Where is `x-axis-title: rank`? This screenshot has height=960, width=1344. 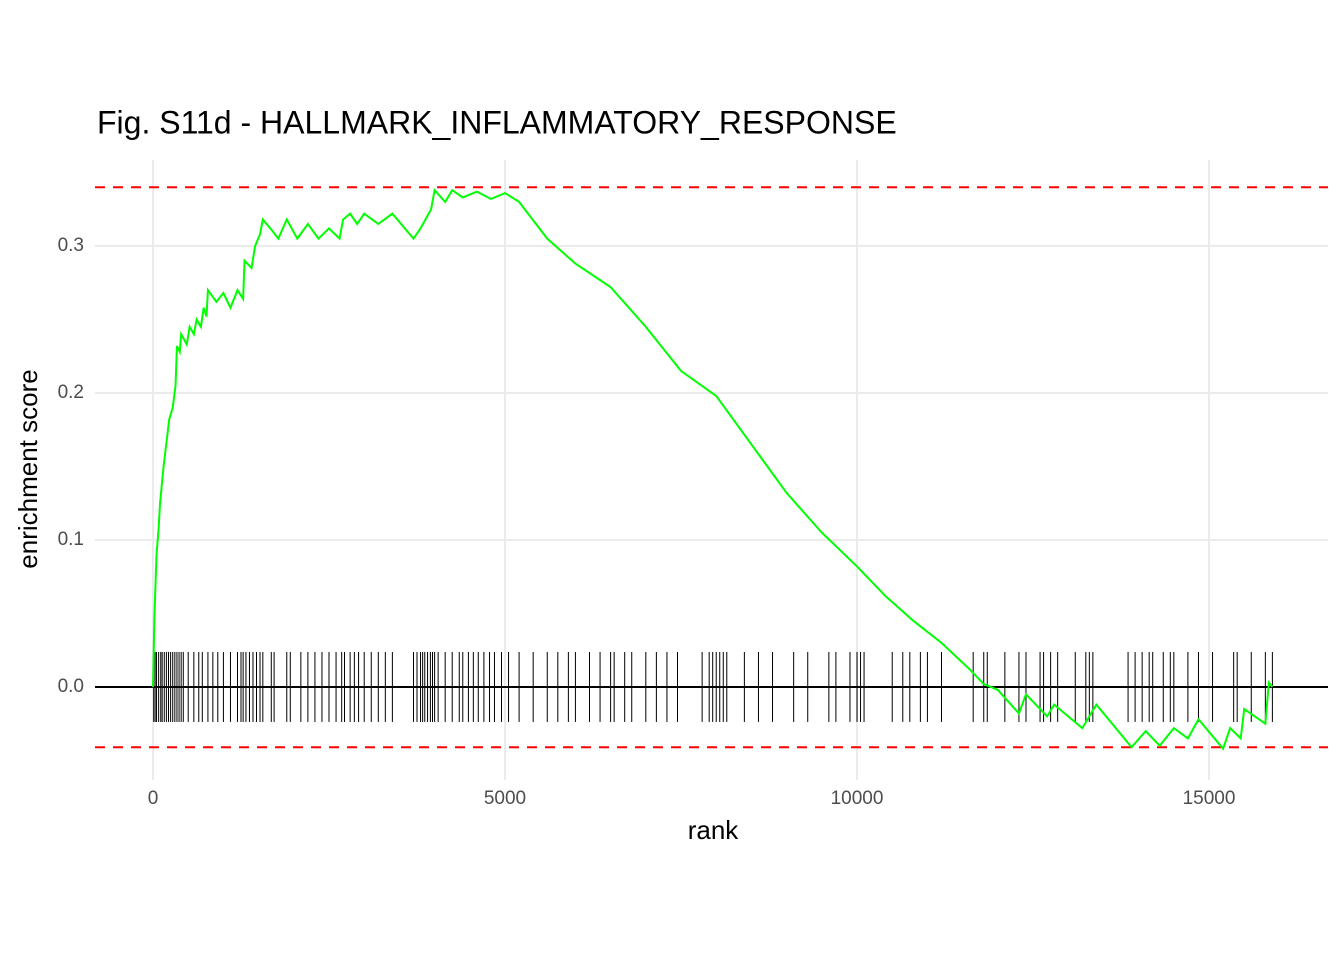 x-axis-title: rank is located at coordinates (714, 830).